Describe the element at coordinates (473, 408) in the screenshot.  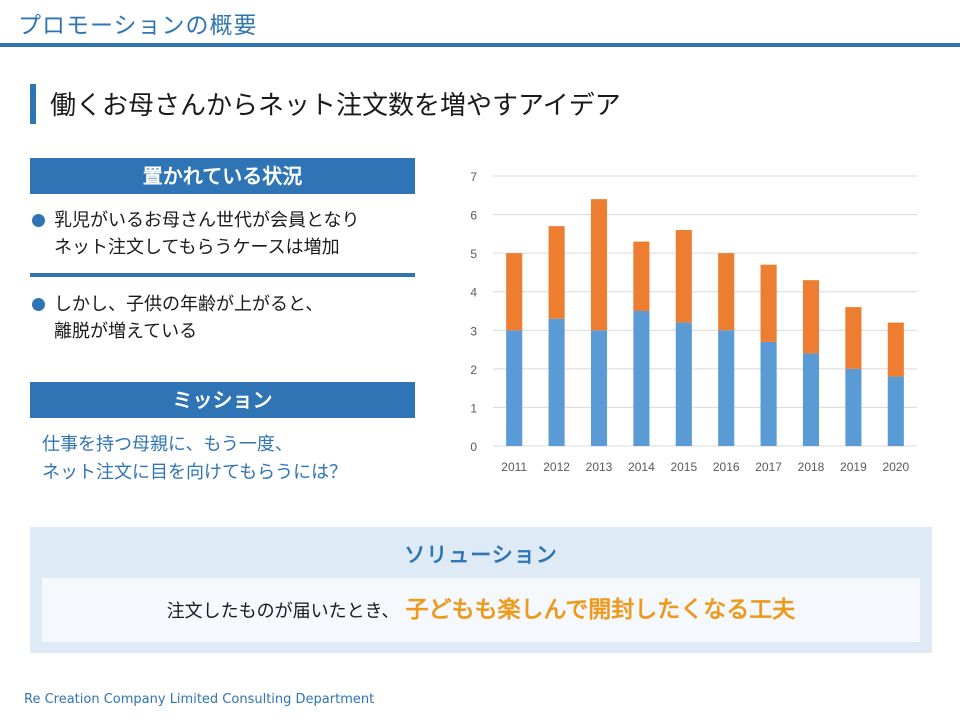
I see `y-tick-label: 1` at that location.